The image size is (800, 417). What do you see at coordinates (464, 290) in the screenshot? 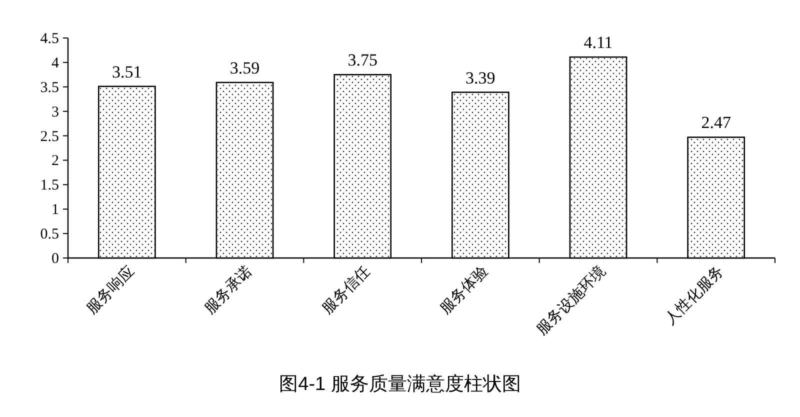
I see `x-tick-label: 服务体验` at bounding box center [464, 290].